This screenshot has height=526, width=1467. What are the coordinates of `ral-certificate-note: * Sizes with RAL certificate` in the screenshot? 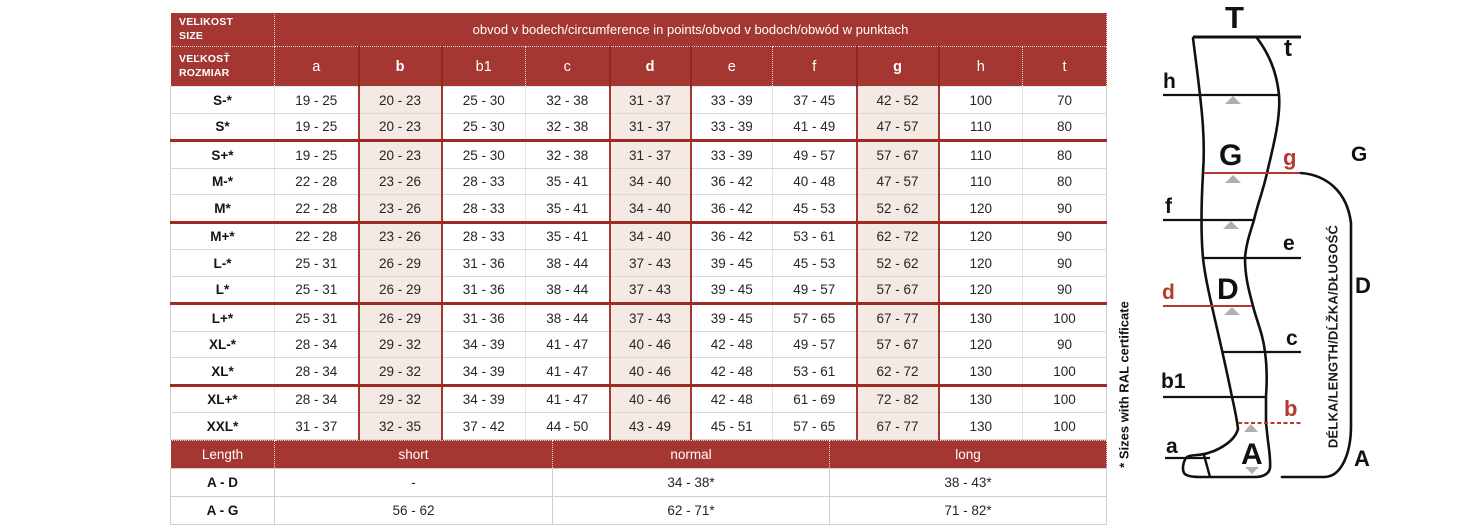 It's located at (1124, 384).